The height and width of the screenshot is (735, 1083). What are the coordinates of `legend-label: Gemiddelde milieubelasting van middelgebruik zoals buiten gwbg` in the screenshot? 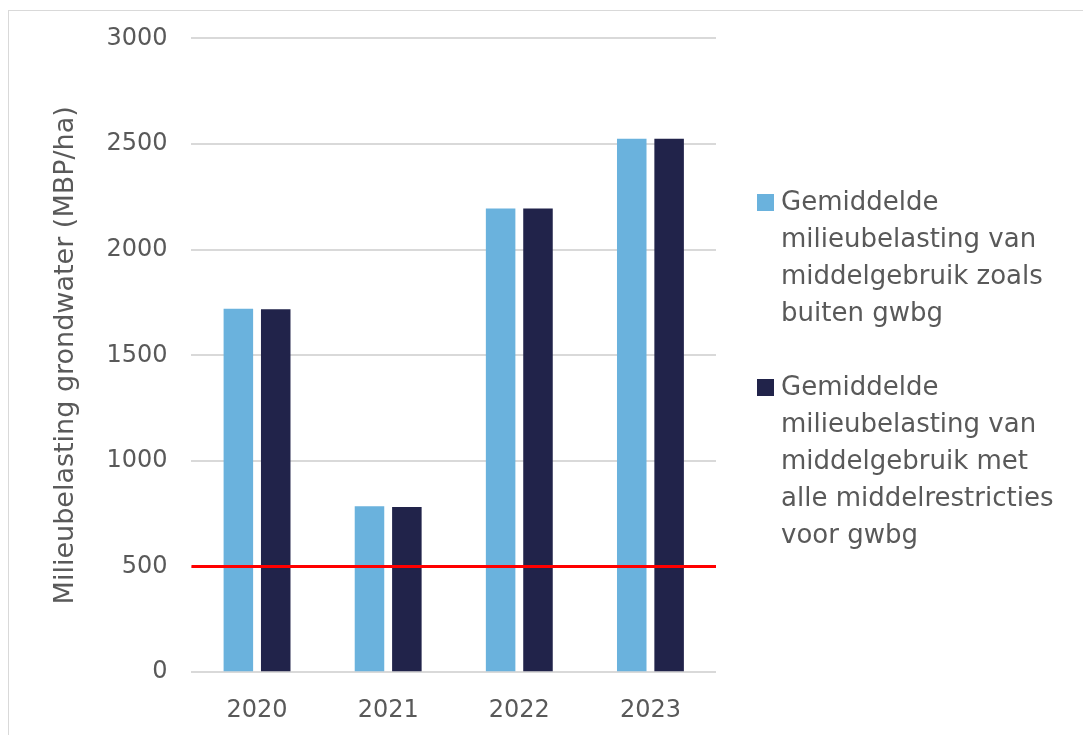 It's located at (912, 256).